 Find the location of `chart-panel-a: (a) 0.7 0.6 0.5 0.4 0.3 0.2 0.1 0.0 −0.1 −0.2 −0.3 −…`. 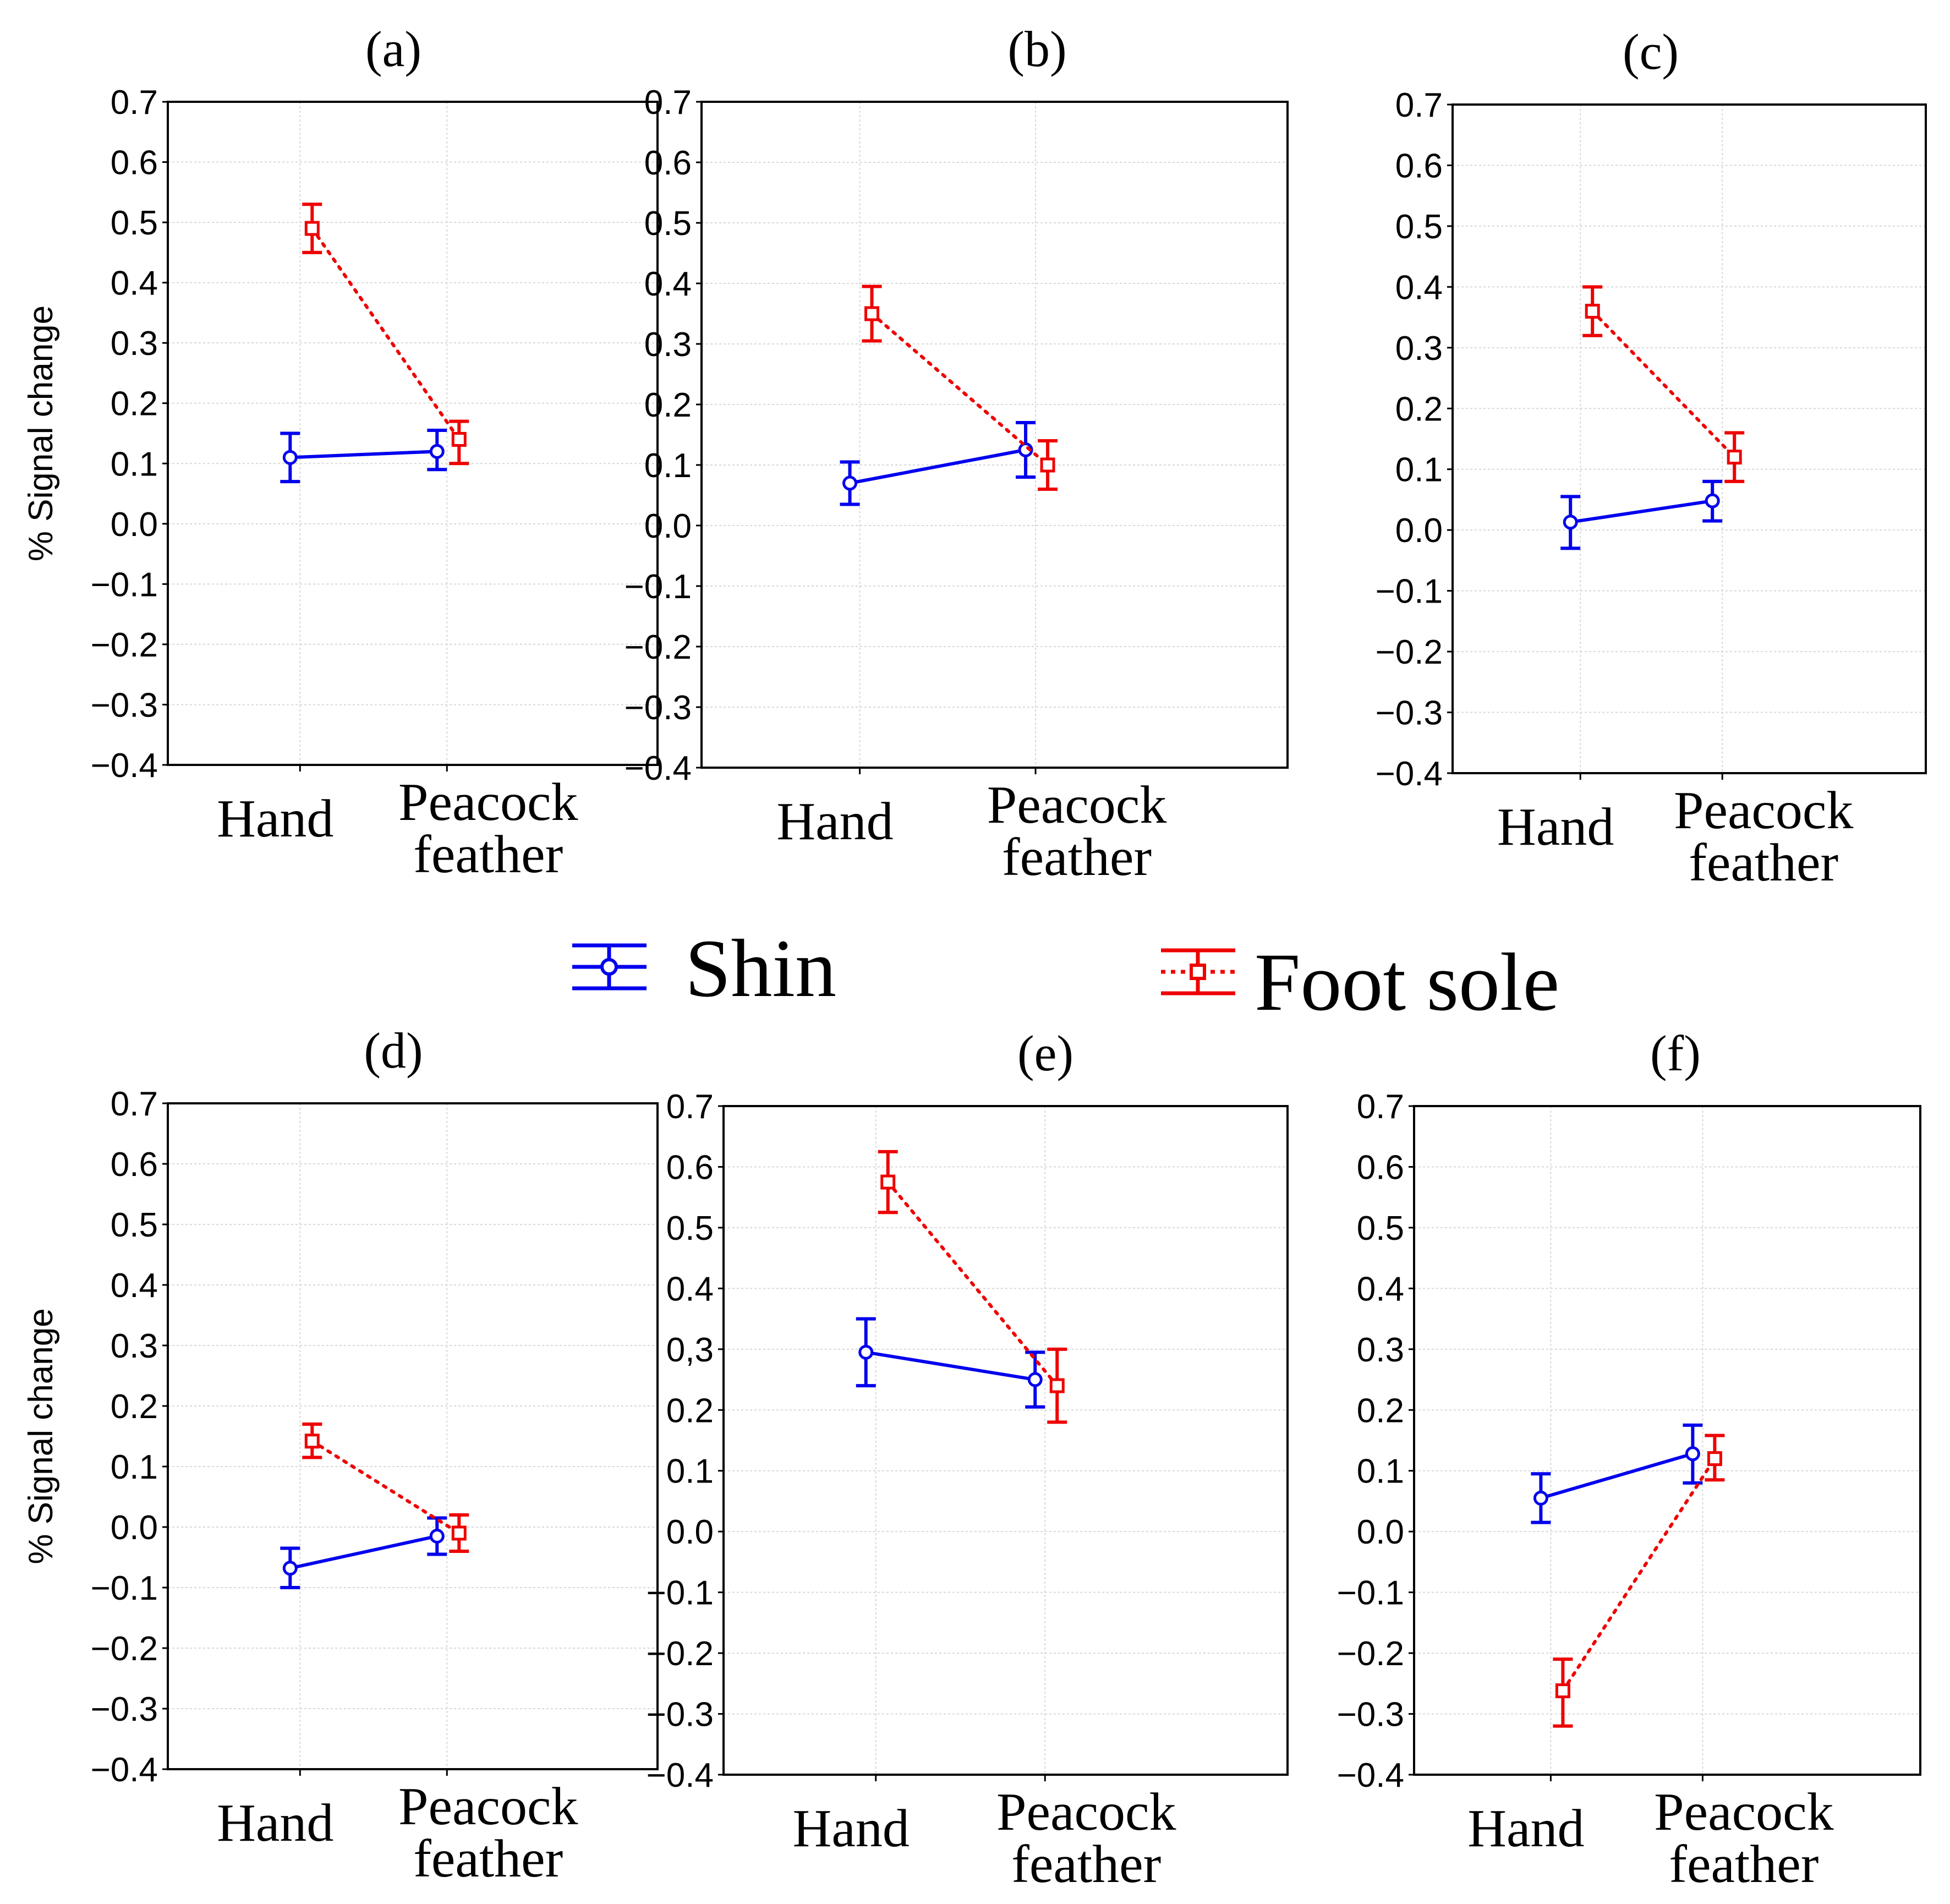

chart-panel-a: (a) 0.7 0.6 0.5 0.4 0.3 0.2 0.1 0.0 −0.1 −0.2 −0.3 −… is located at coordinates (340, 452).